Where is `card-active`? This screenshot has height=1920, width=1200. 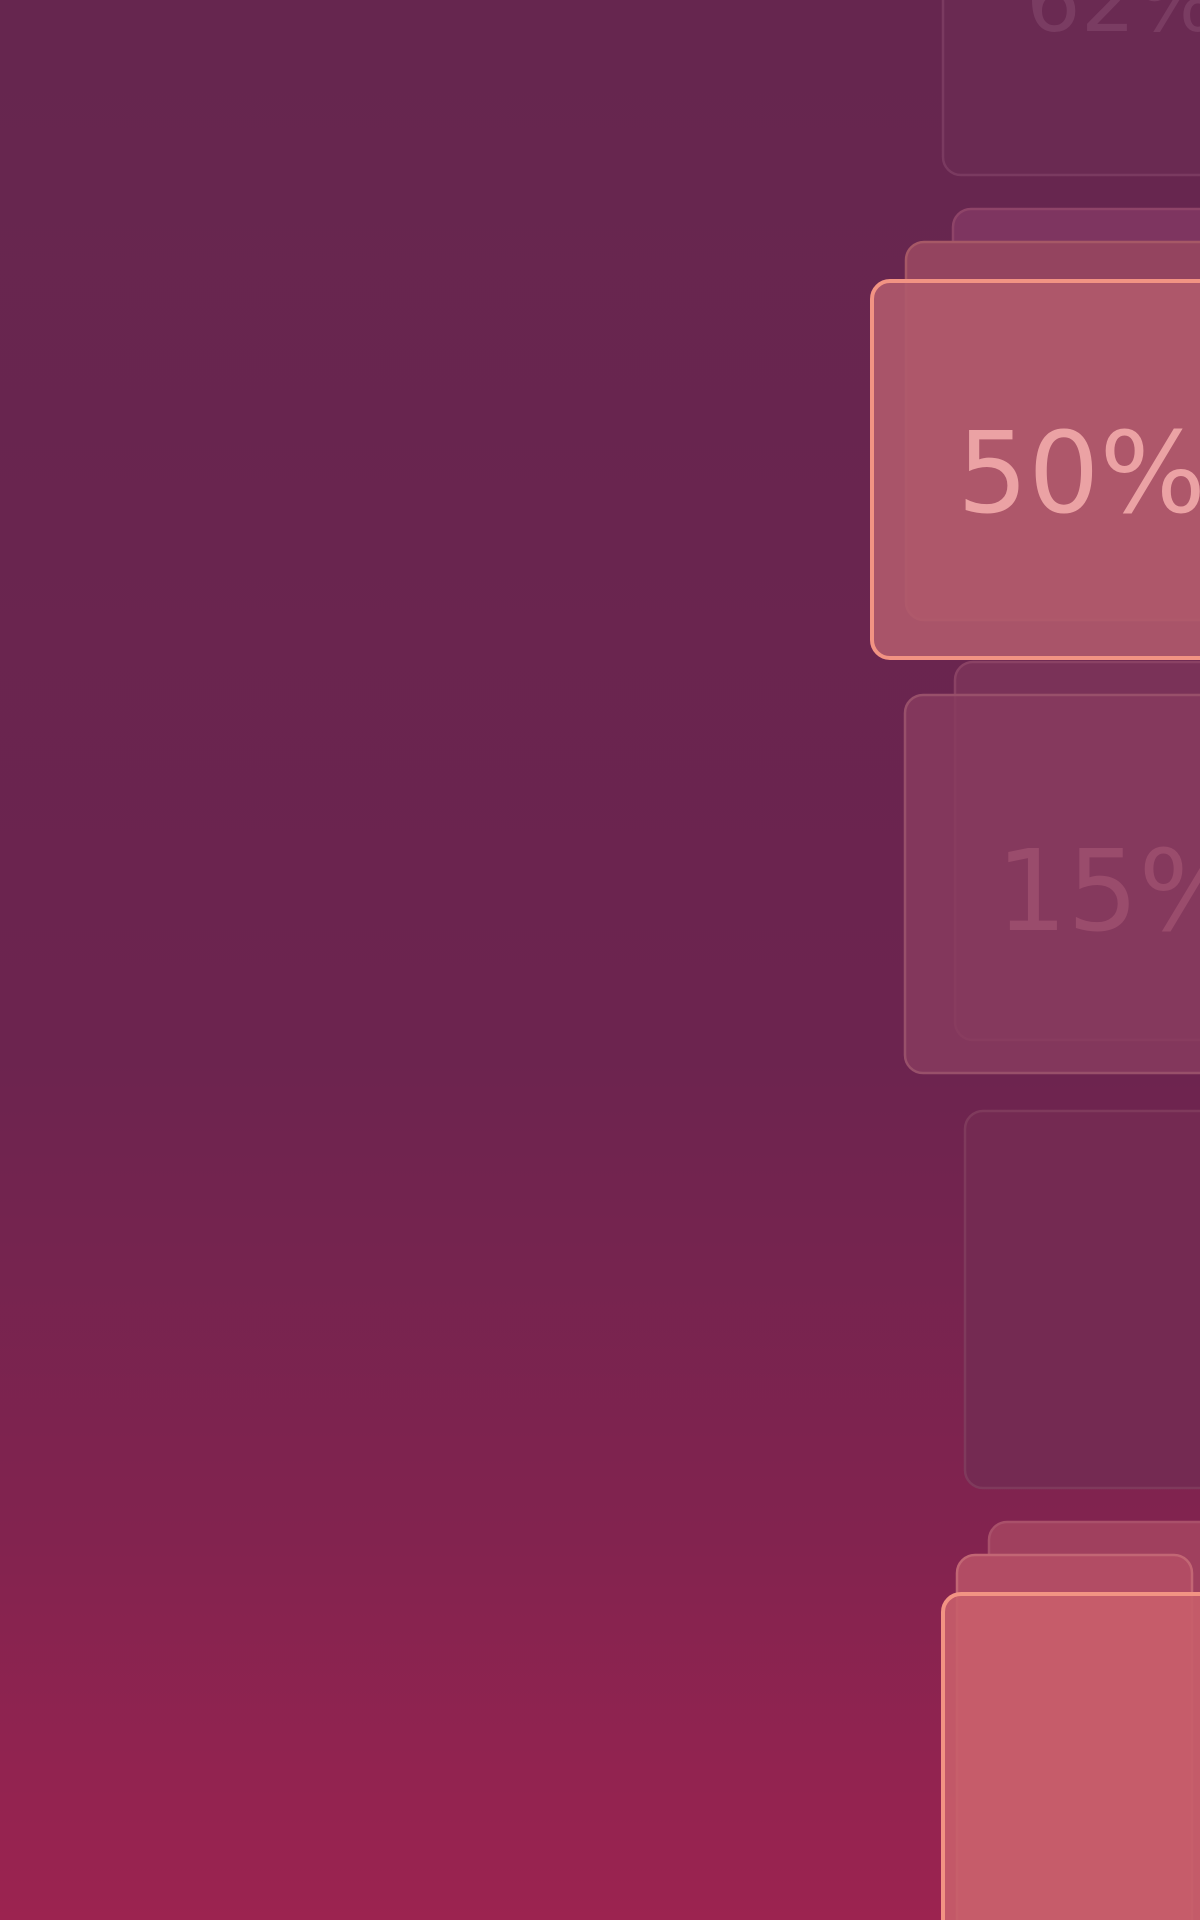
card-active is located at coordinates (1070, 1756).